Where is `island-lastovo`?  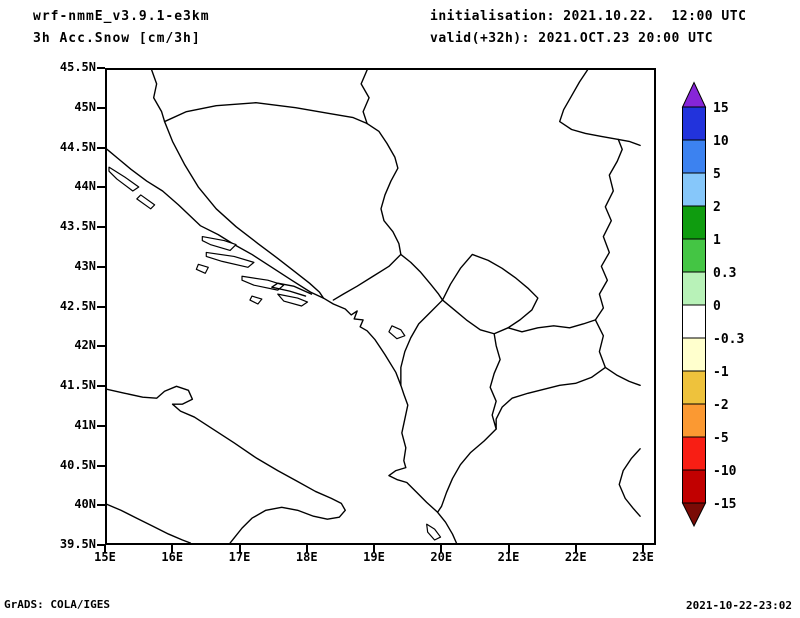 island-lastovo is located at coordinates (256, 300).